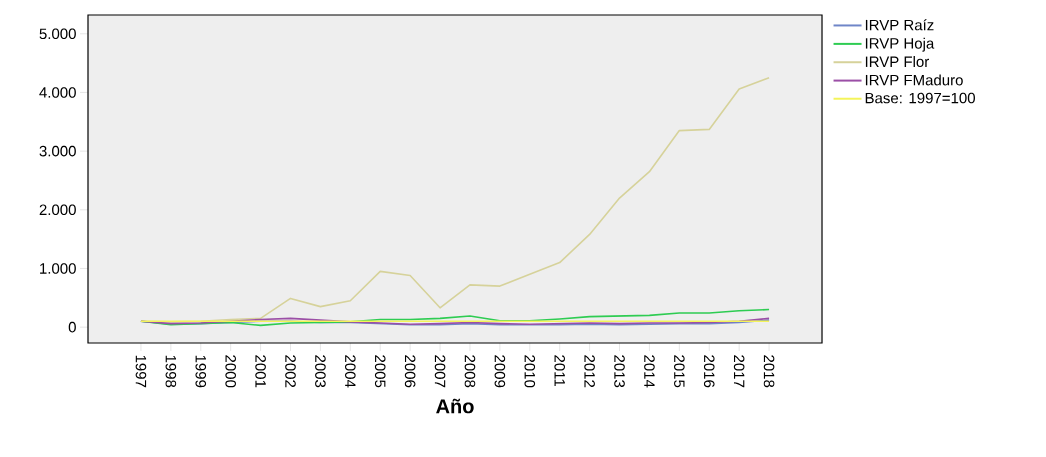 The height and width of the screenshot is (457, 1046). What do you see at coordinates (410, 371) in the screenshot?
I see `x-tick-label: 2006` at bounding box center [410, 371].